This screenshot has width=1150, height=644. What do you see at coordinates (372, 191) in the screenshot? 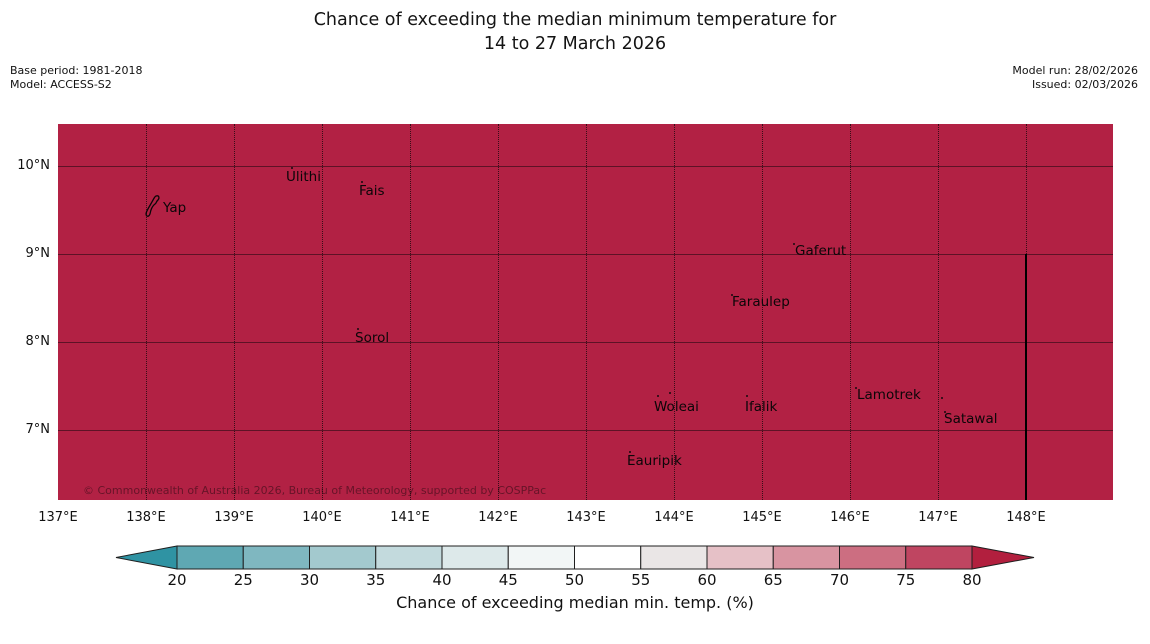
I see `place-label: Fais` at bounding box center [372, 191].